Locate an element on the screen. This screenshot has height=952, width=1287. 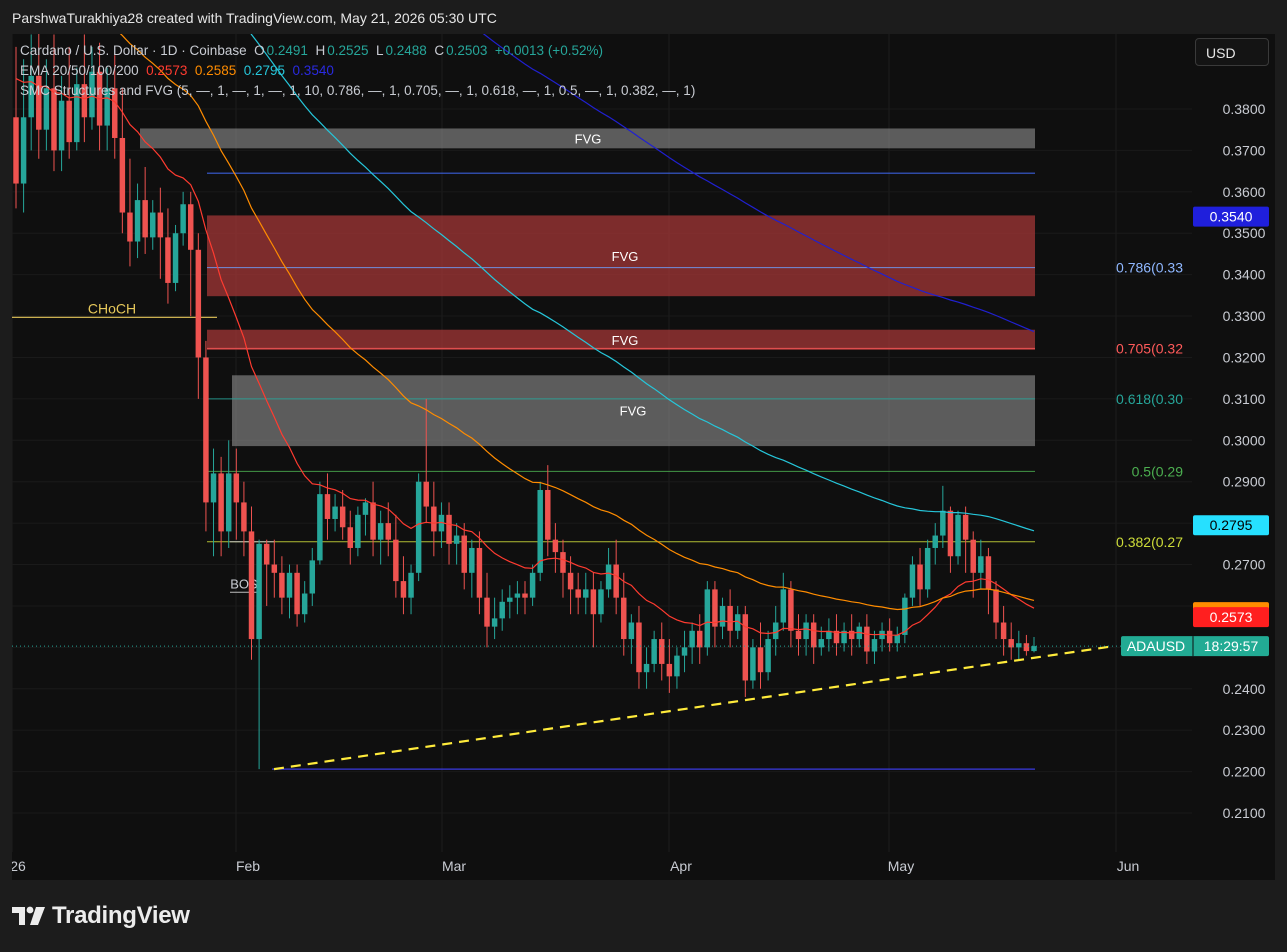
close-label: C is located at coordinates (439, 50).